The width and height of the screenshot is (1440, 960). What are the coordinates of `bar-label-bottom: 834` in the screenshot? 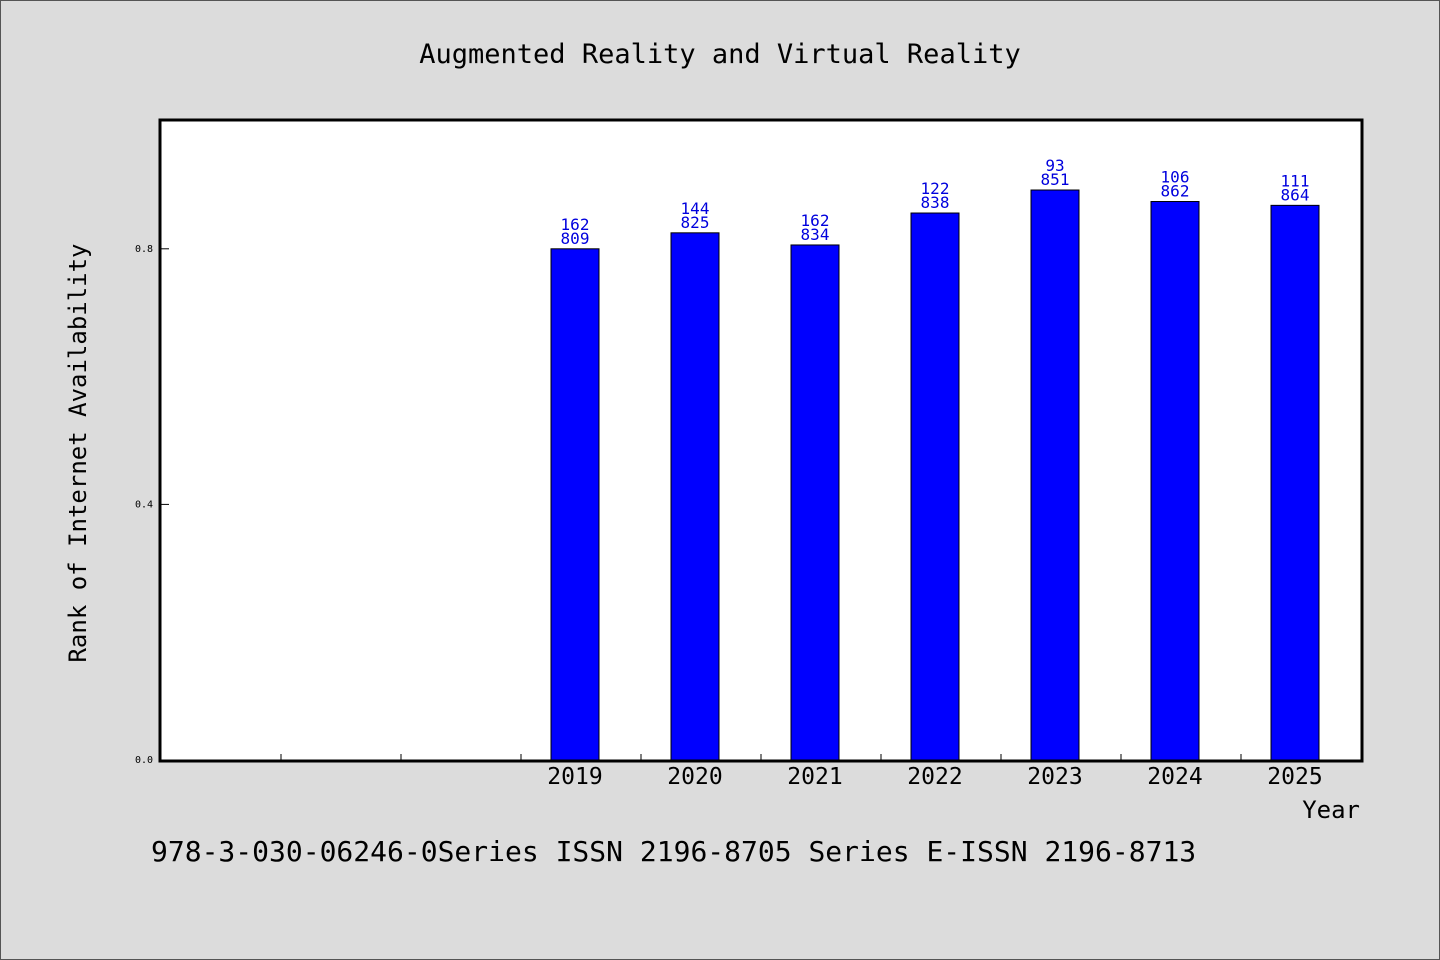 It's located at (815, 234).